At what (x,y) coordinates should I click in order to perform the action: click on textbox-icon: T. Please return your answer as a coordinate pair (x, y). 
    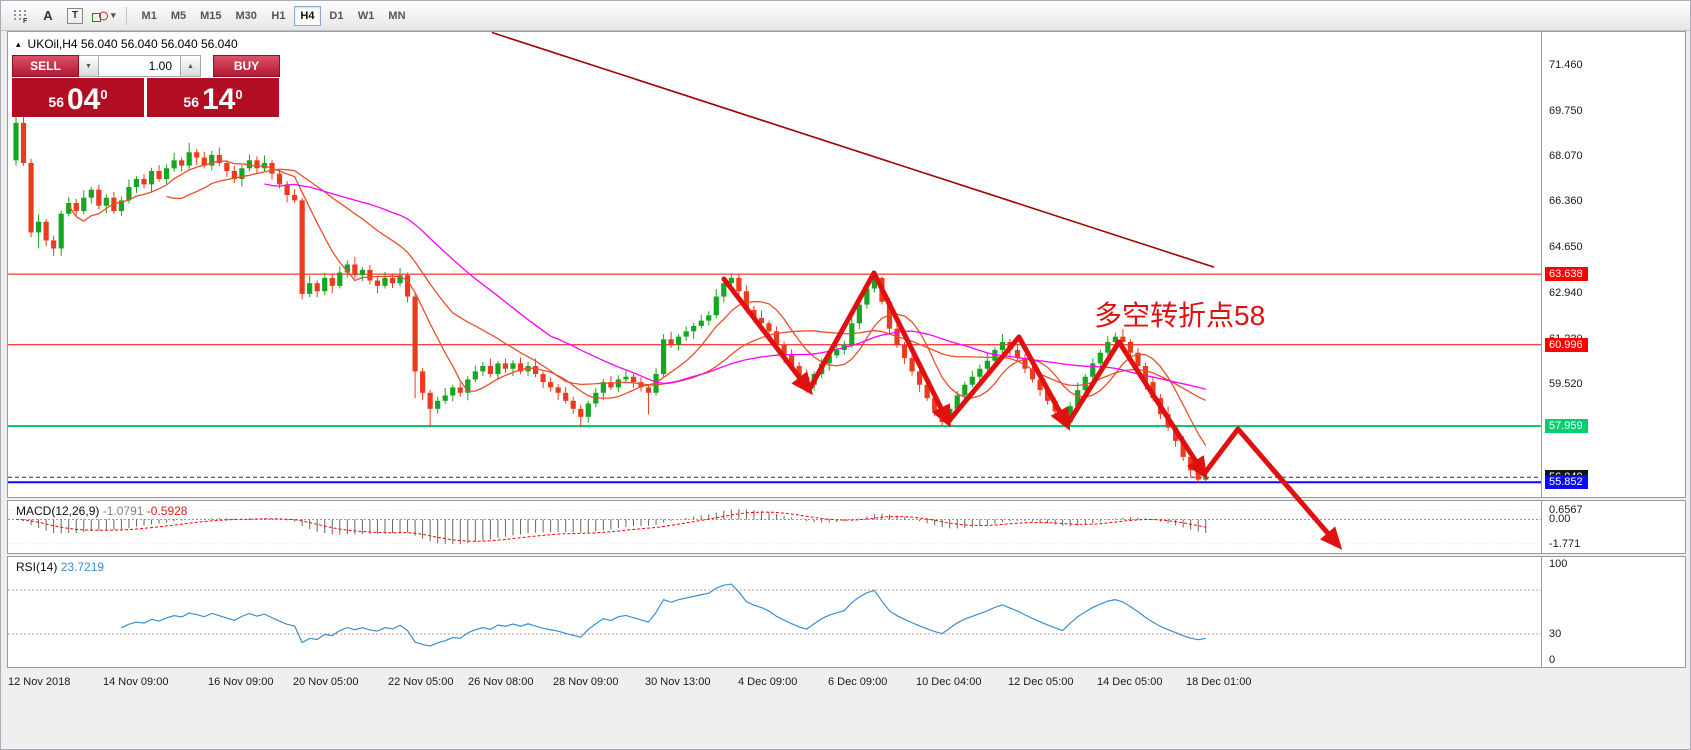
    Looking at the image, I should click on (75, 16).